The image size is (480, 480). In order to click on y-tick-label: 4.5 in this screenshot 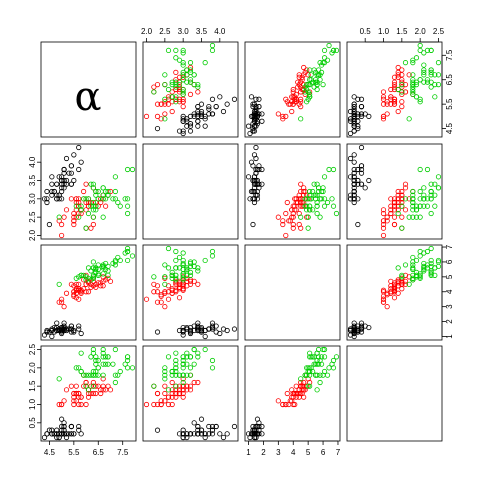, I will do `click(449, 128)`.